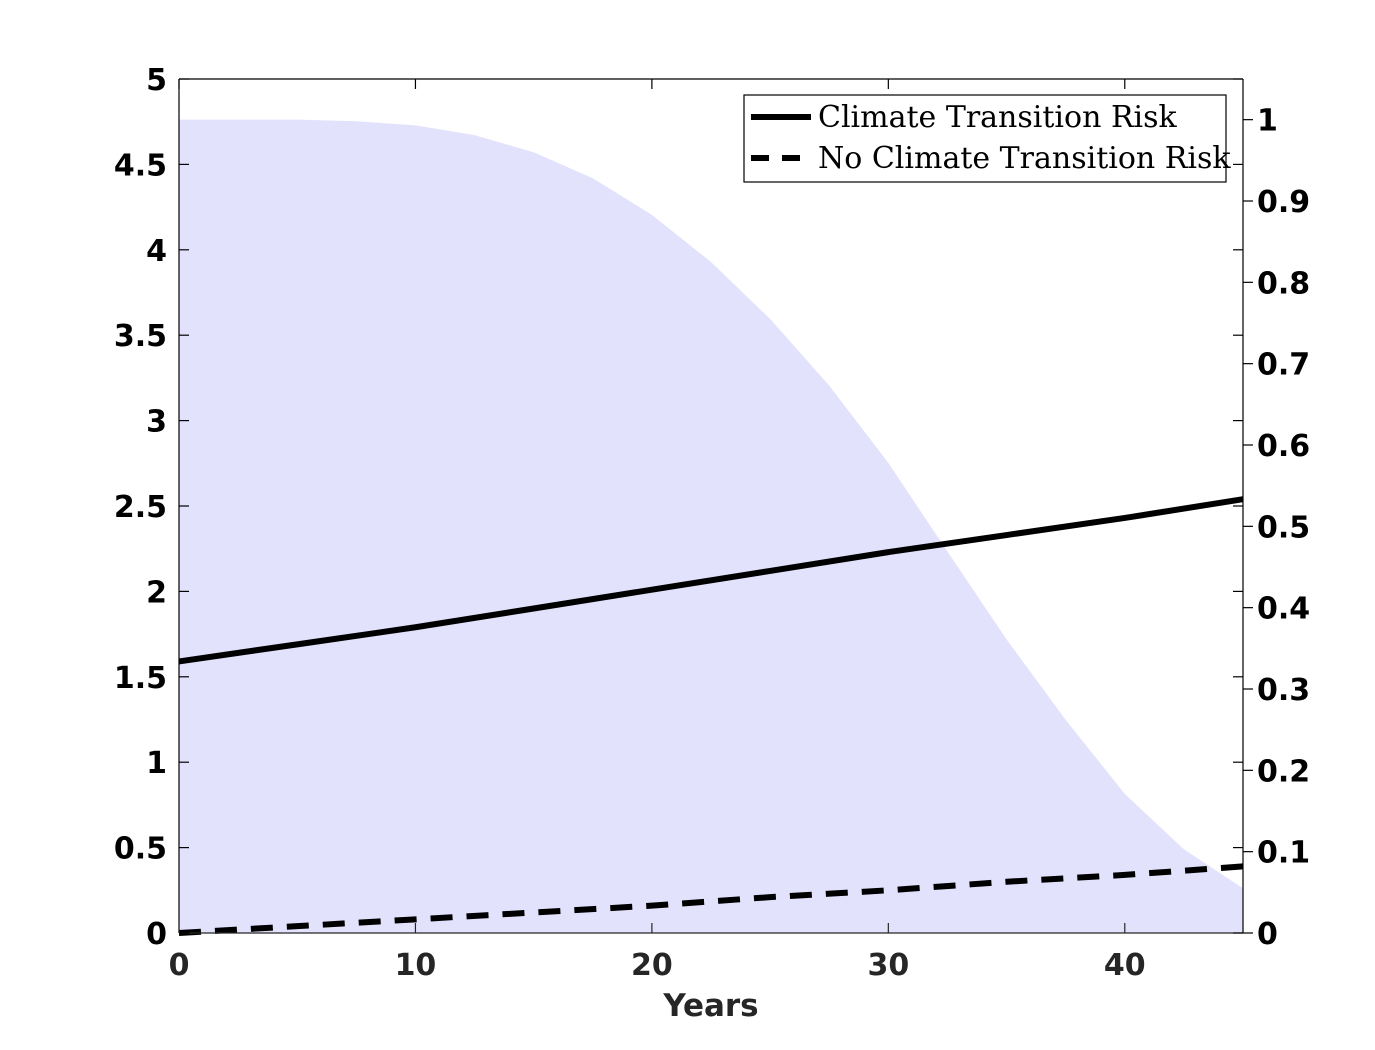 The image size is (1375, 1050). I want to click on y2-tick-label: 0.2, so click(1283, 771).